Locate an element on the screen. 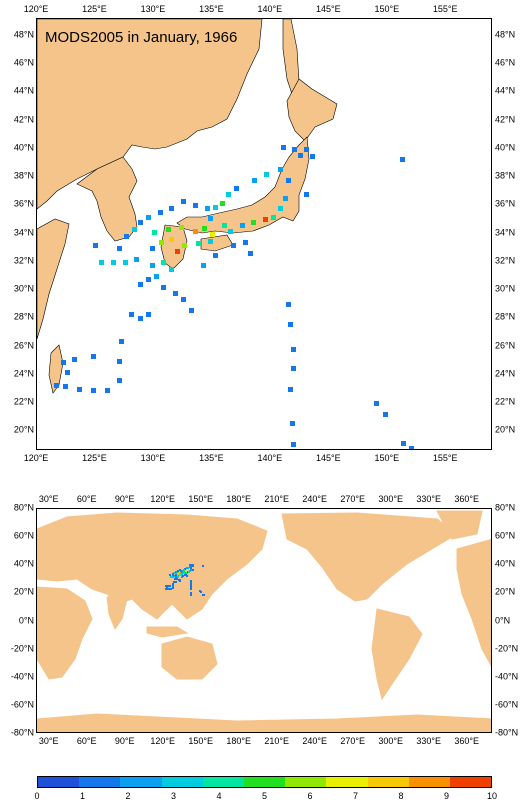 The height and width of the screenshot is (808, 529). hokkaido is located at coordinates (312, 110).